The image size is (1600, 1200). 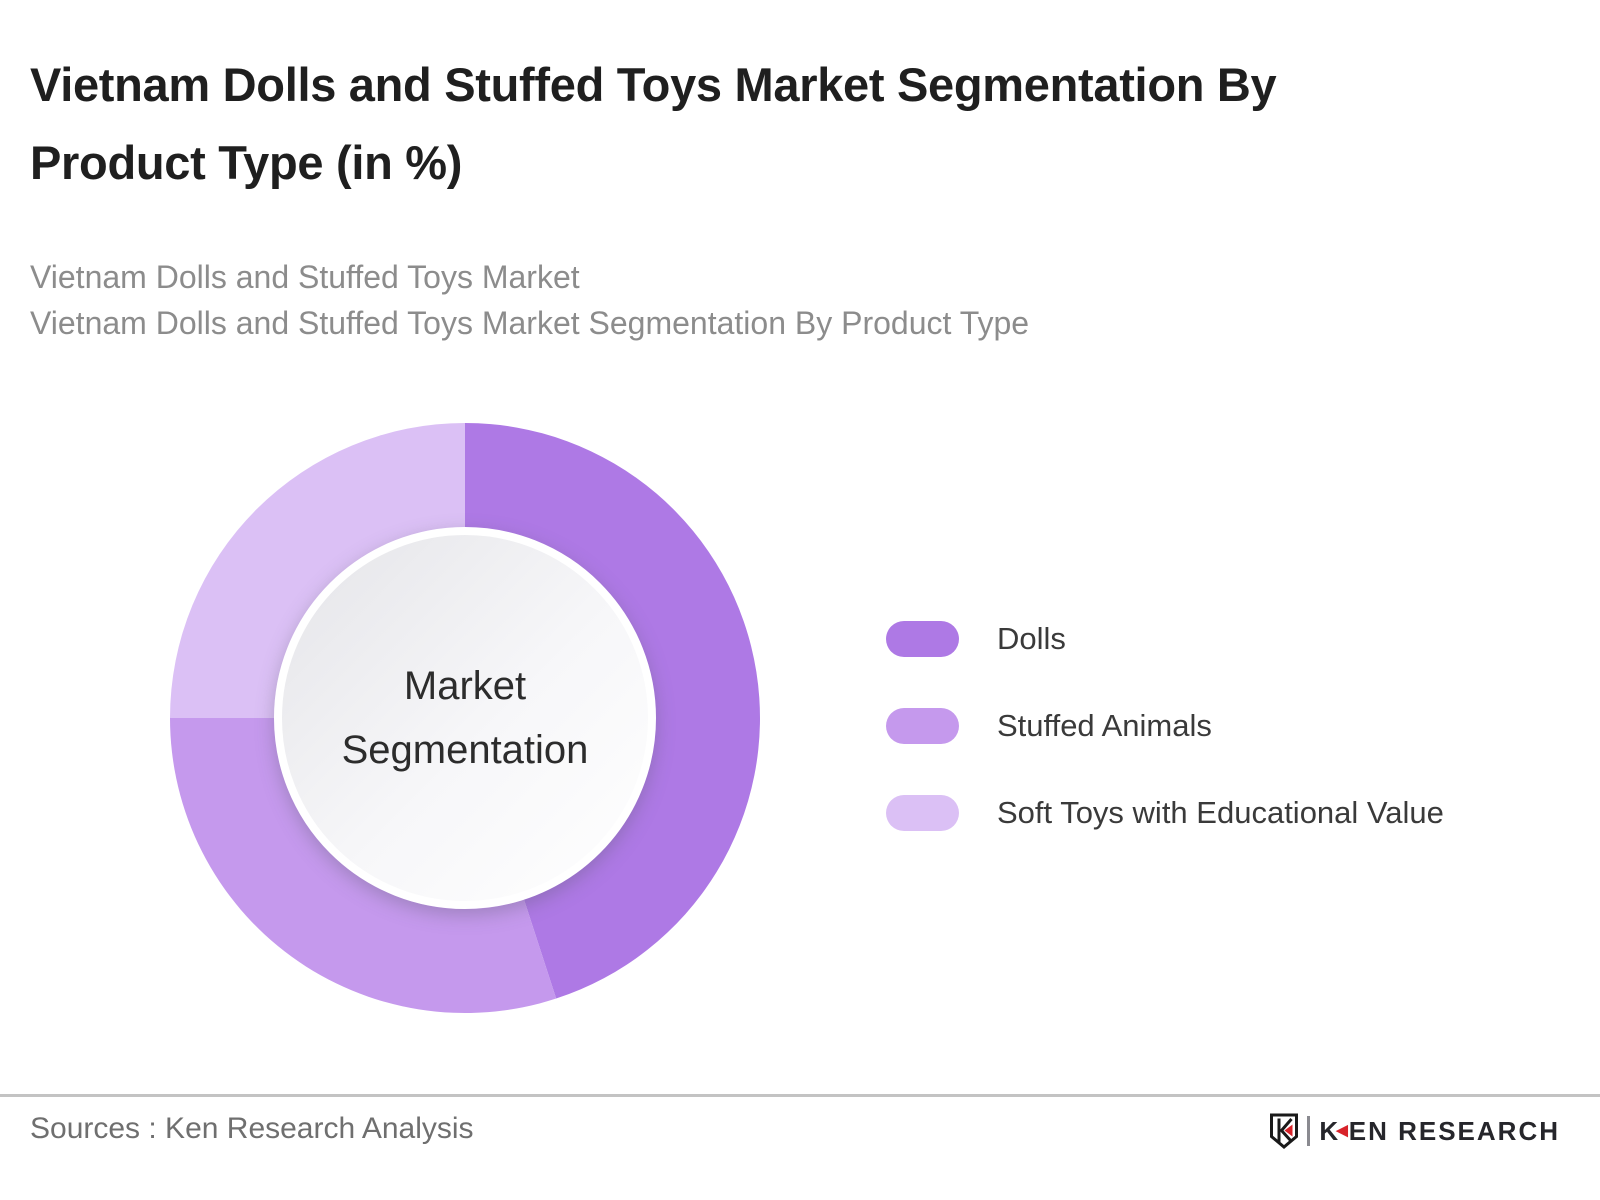 What do you see at coordinates (1330, 1130) in the screenshot?
I see `logo-letter-k: K` at bounding box center [1330, 1130].